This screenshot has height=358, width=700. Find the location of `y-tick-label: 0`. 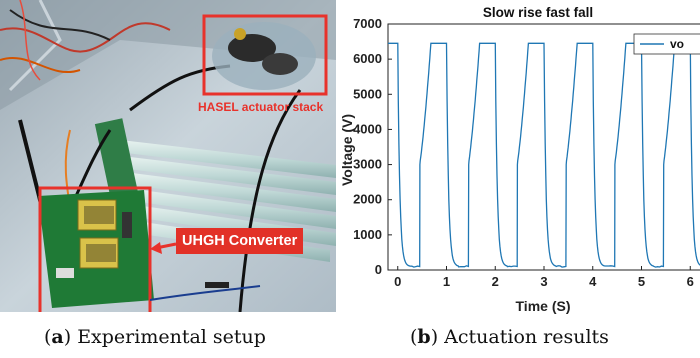

y-tick-label: 0 is located at coordinates (378, 269).